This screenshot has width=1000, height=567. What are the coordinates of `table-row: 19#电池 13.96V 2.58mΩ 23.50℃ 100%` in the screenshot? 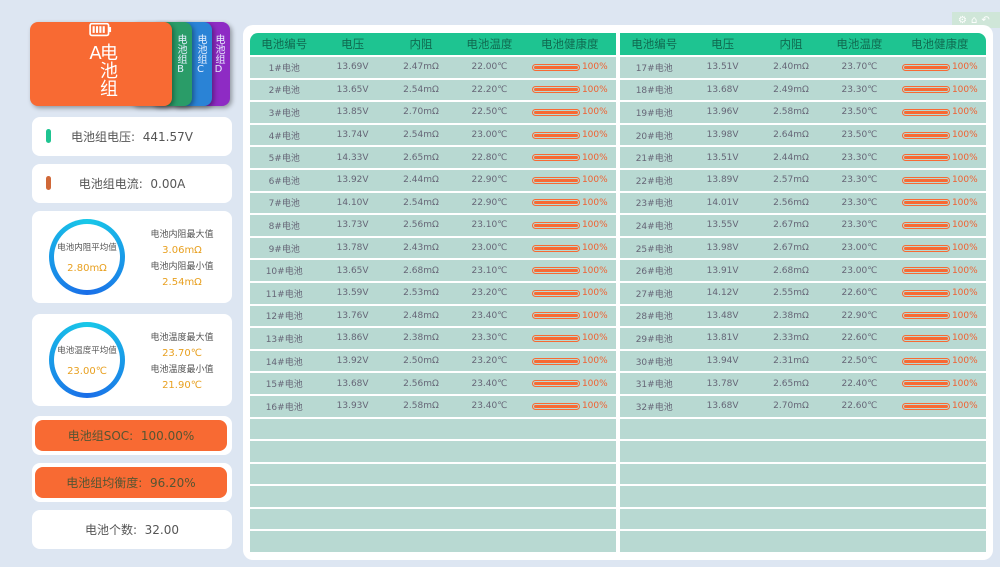 It's located at (803, 112).